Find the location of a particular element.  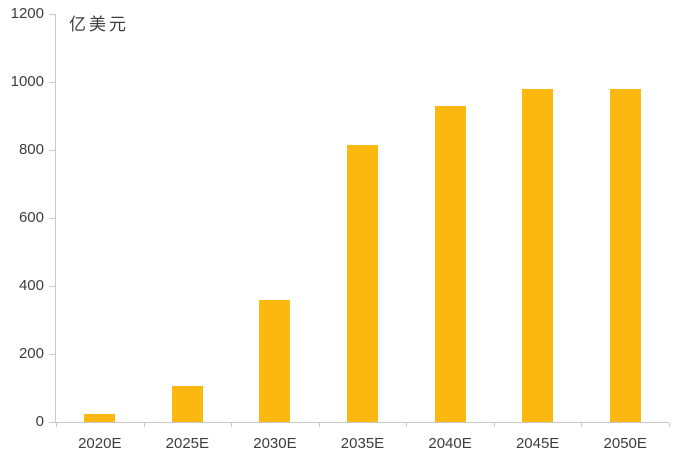

x-tick-label: 2020E is located at coordinates (100, 443).